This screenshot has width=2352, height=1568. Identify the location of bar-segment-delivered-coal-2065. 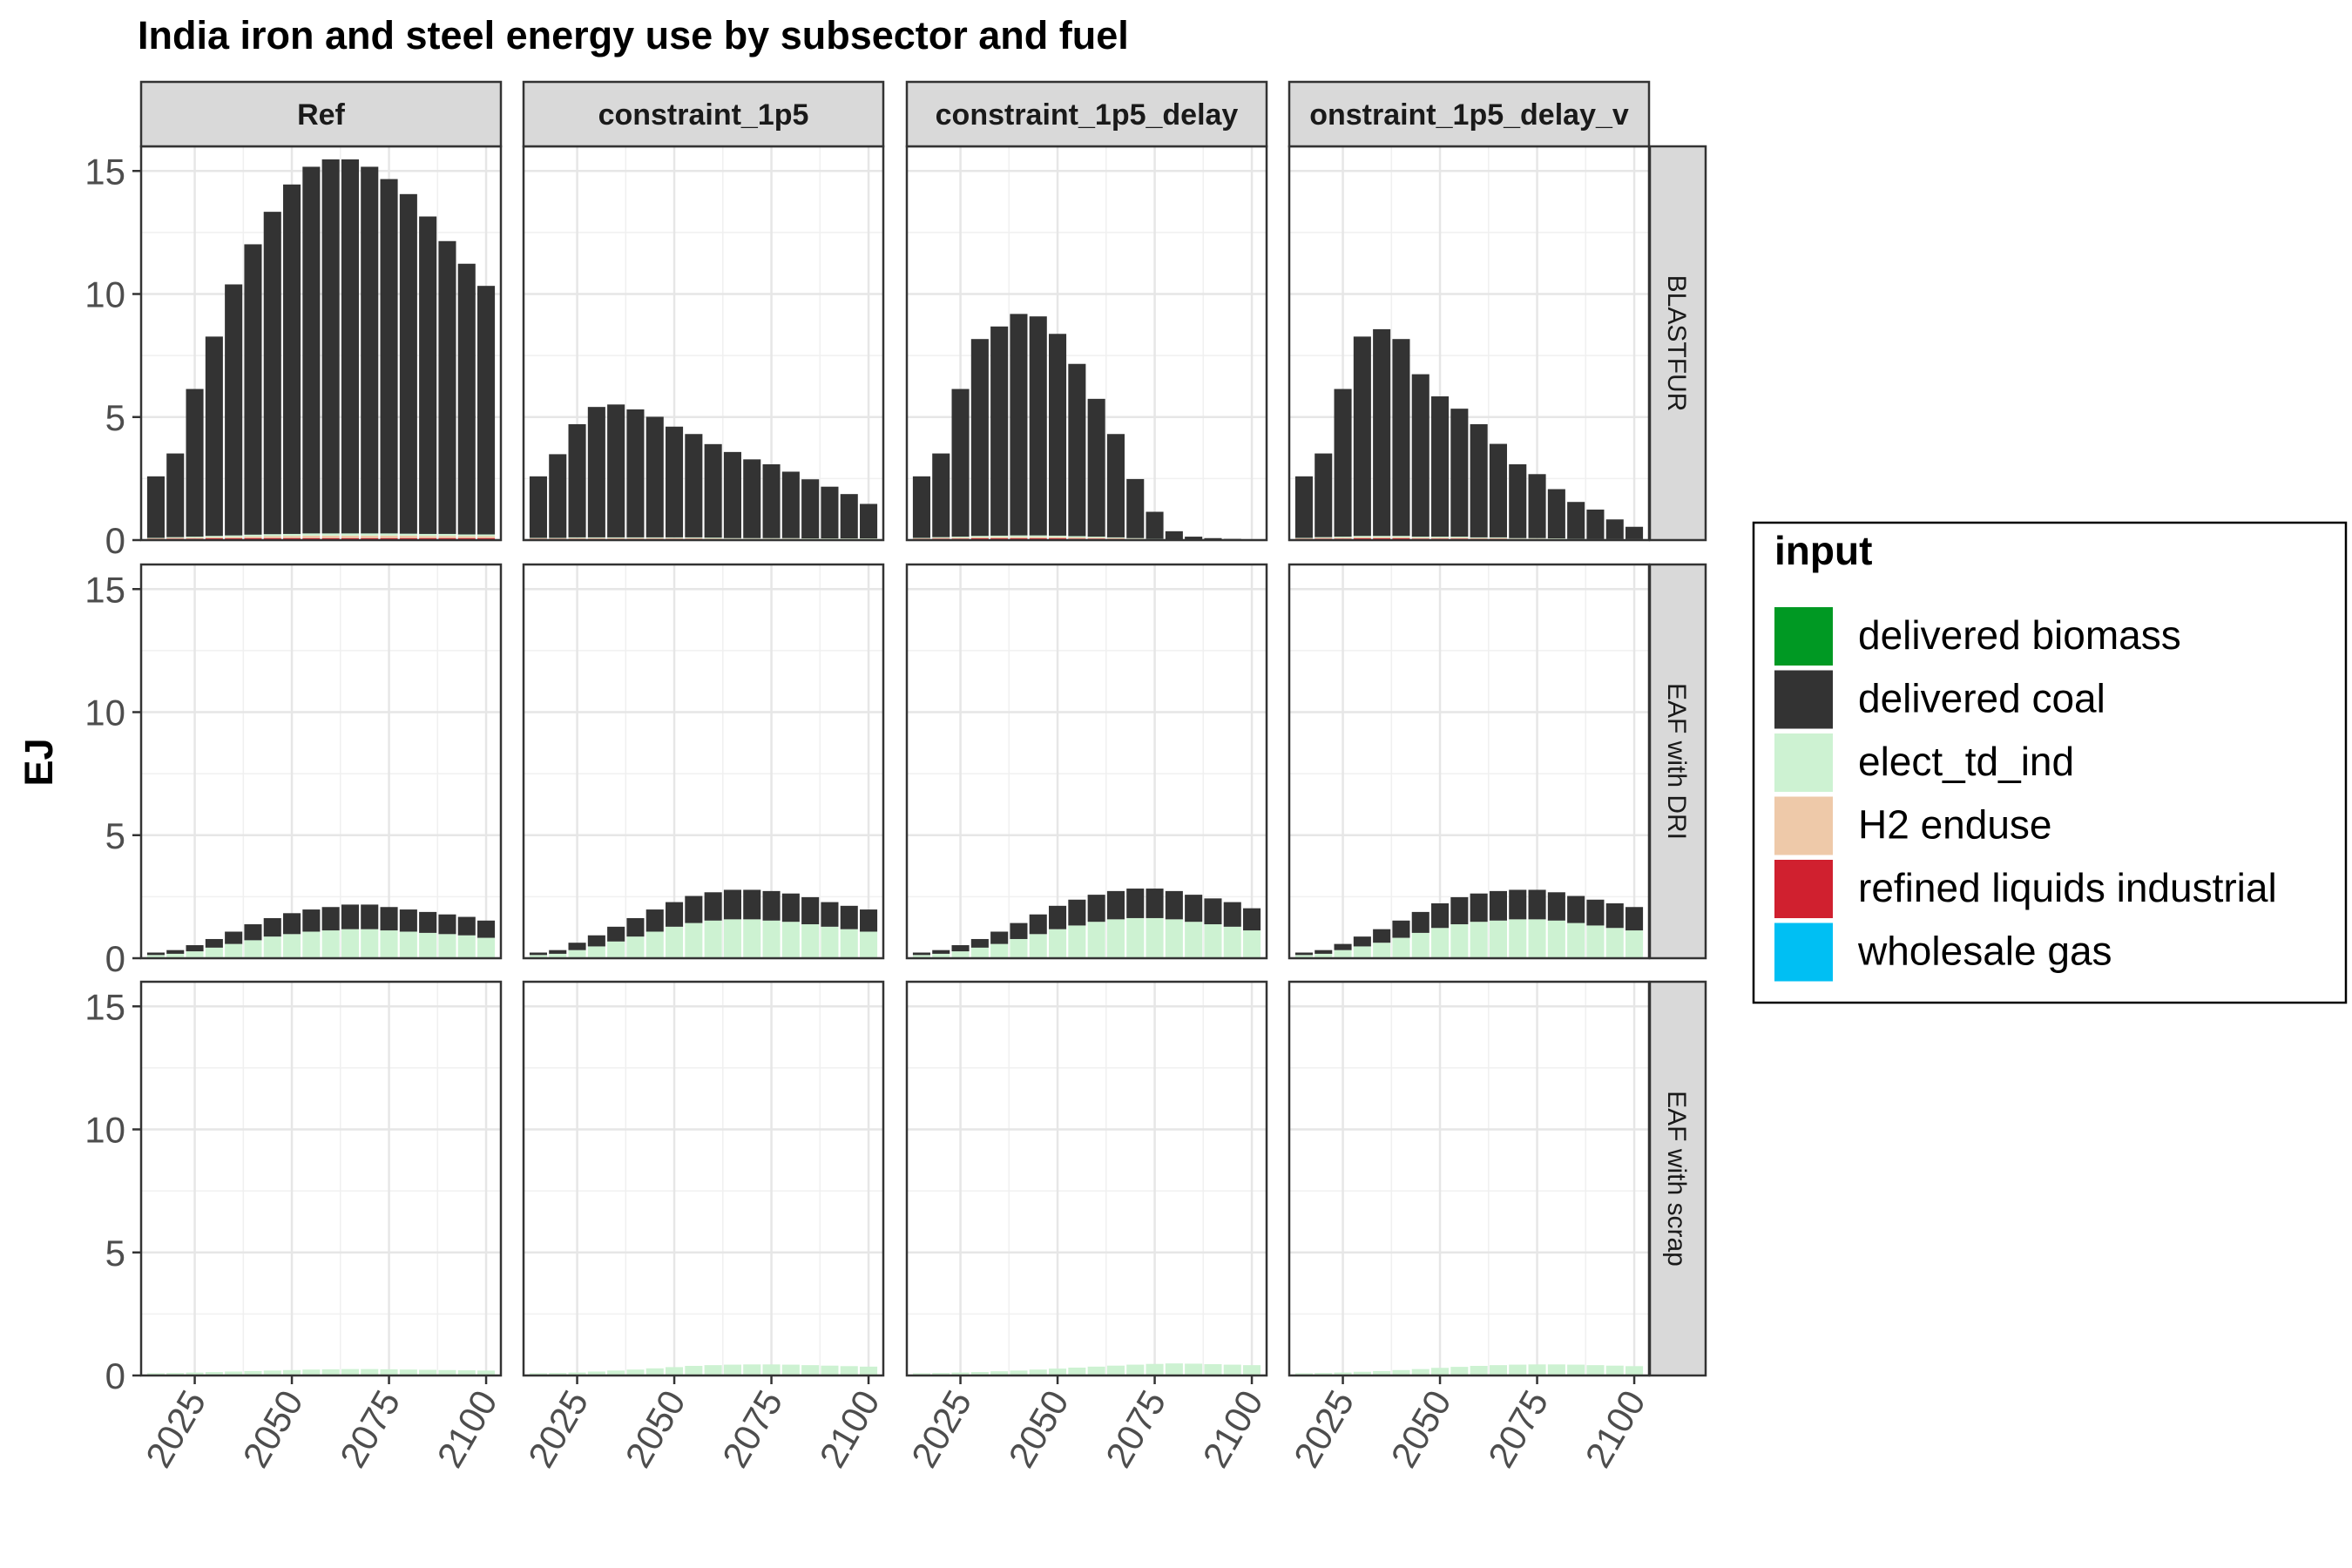
(732, 905).